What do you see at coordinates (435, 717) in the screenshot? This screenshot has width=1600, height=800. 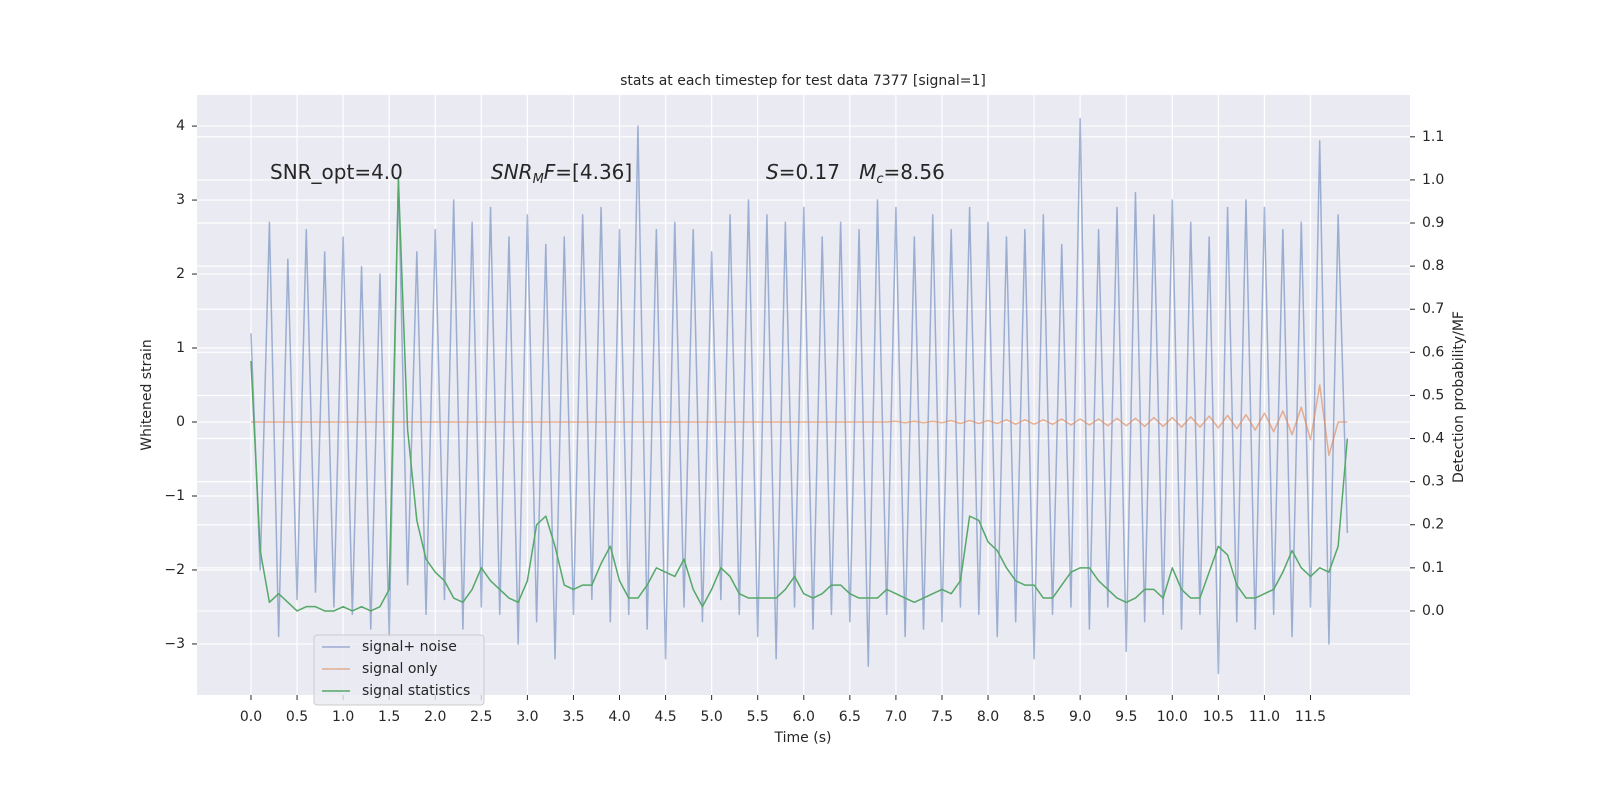 I see `x-tick-label: 2.0` at bounding box center [435, 717].